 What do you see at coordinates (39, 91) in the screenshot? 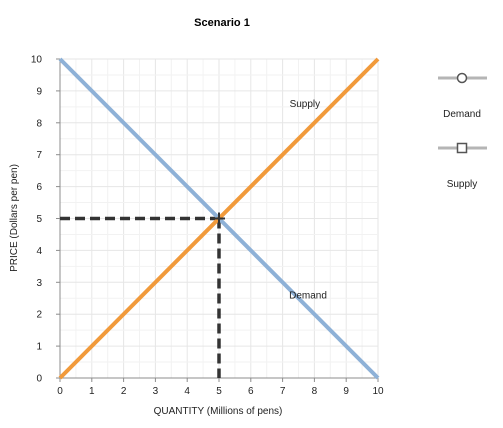
I see `y-tick-label: 9` at bounding box center [39, 91].